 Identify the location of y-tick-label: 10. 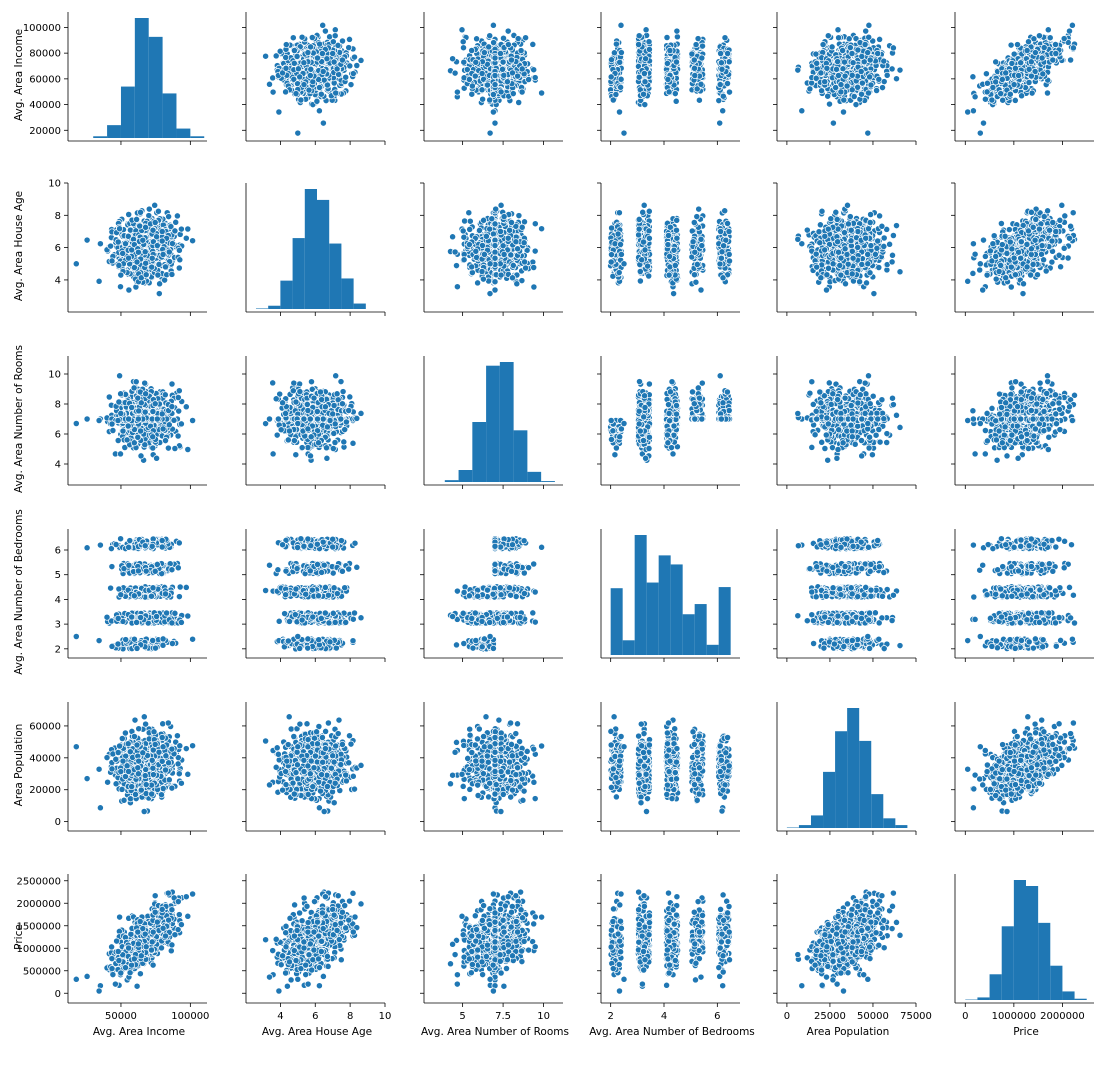
(54, 184).